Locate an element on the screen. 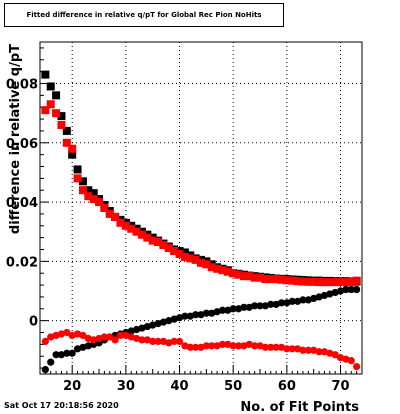 The height and width of the screenshot is (414, 400). x-tick-label: 70 is located at coordinates (340, 386).